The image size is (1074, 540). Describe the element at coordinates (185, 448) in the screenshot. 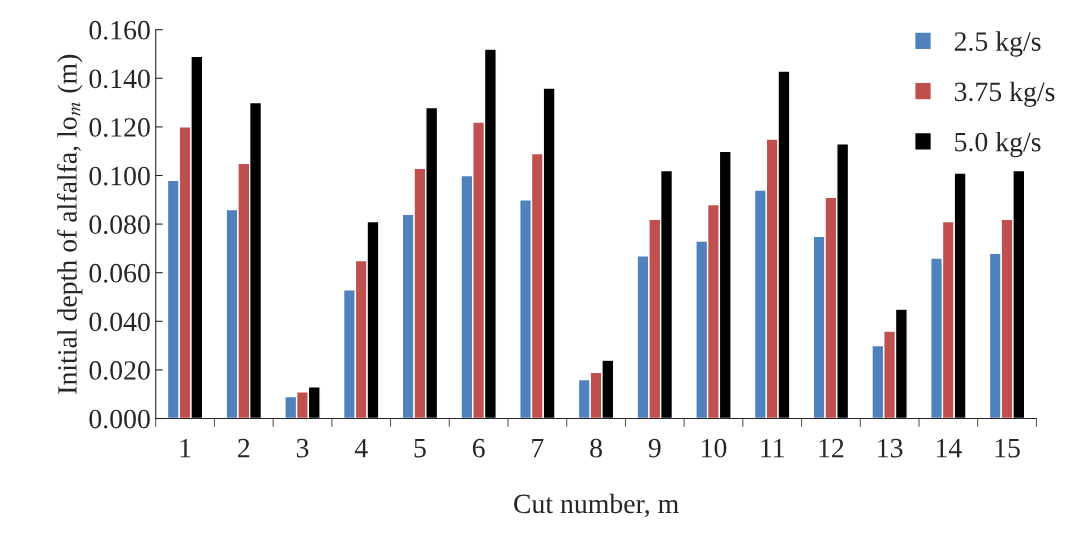

I see `x-tick-label: 1` at that location.